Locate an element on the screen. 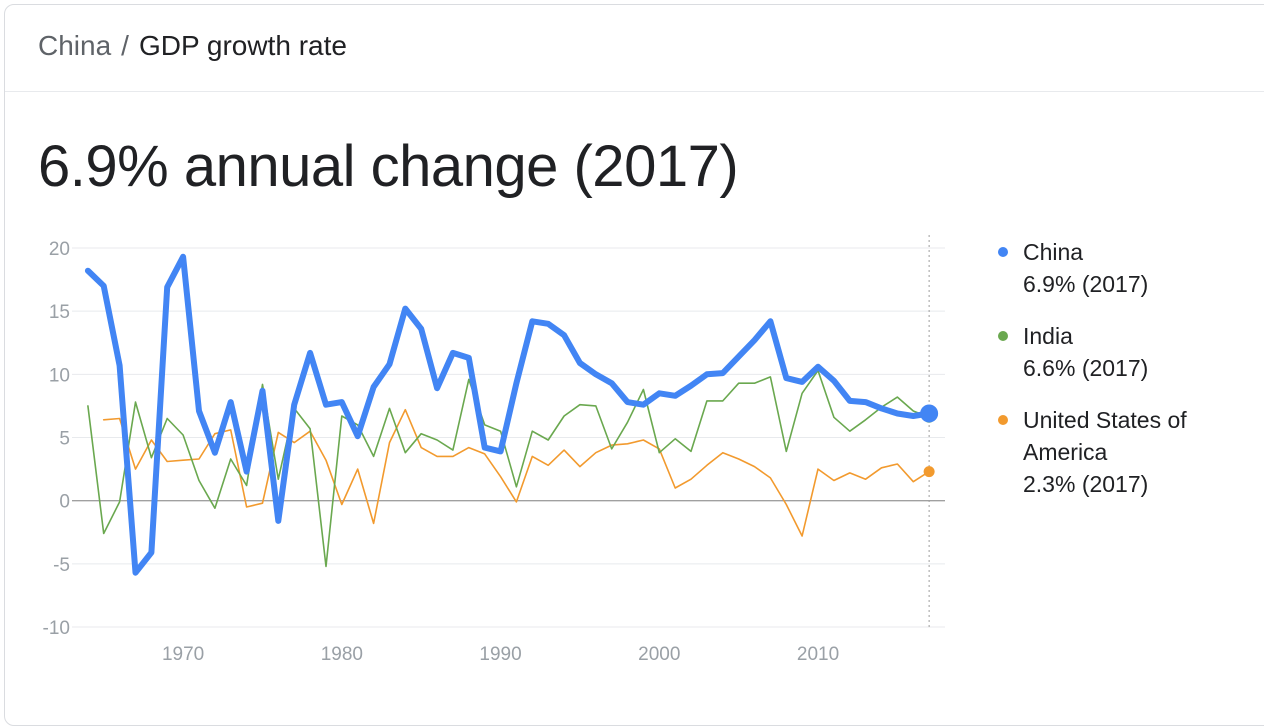 This screenshot has height=726, width=1264. series-endpoint-united-states-of-america is located at coordinates (929, 472).